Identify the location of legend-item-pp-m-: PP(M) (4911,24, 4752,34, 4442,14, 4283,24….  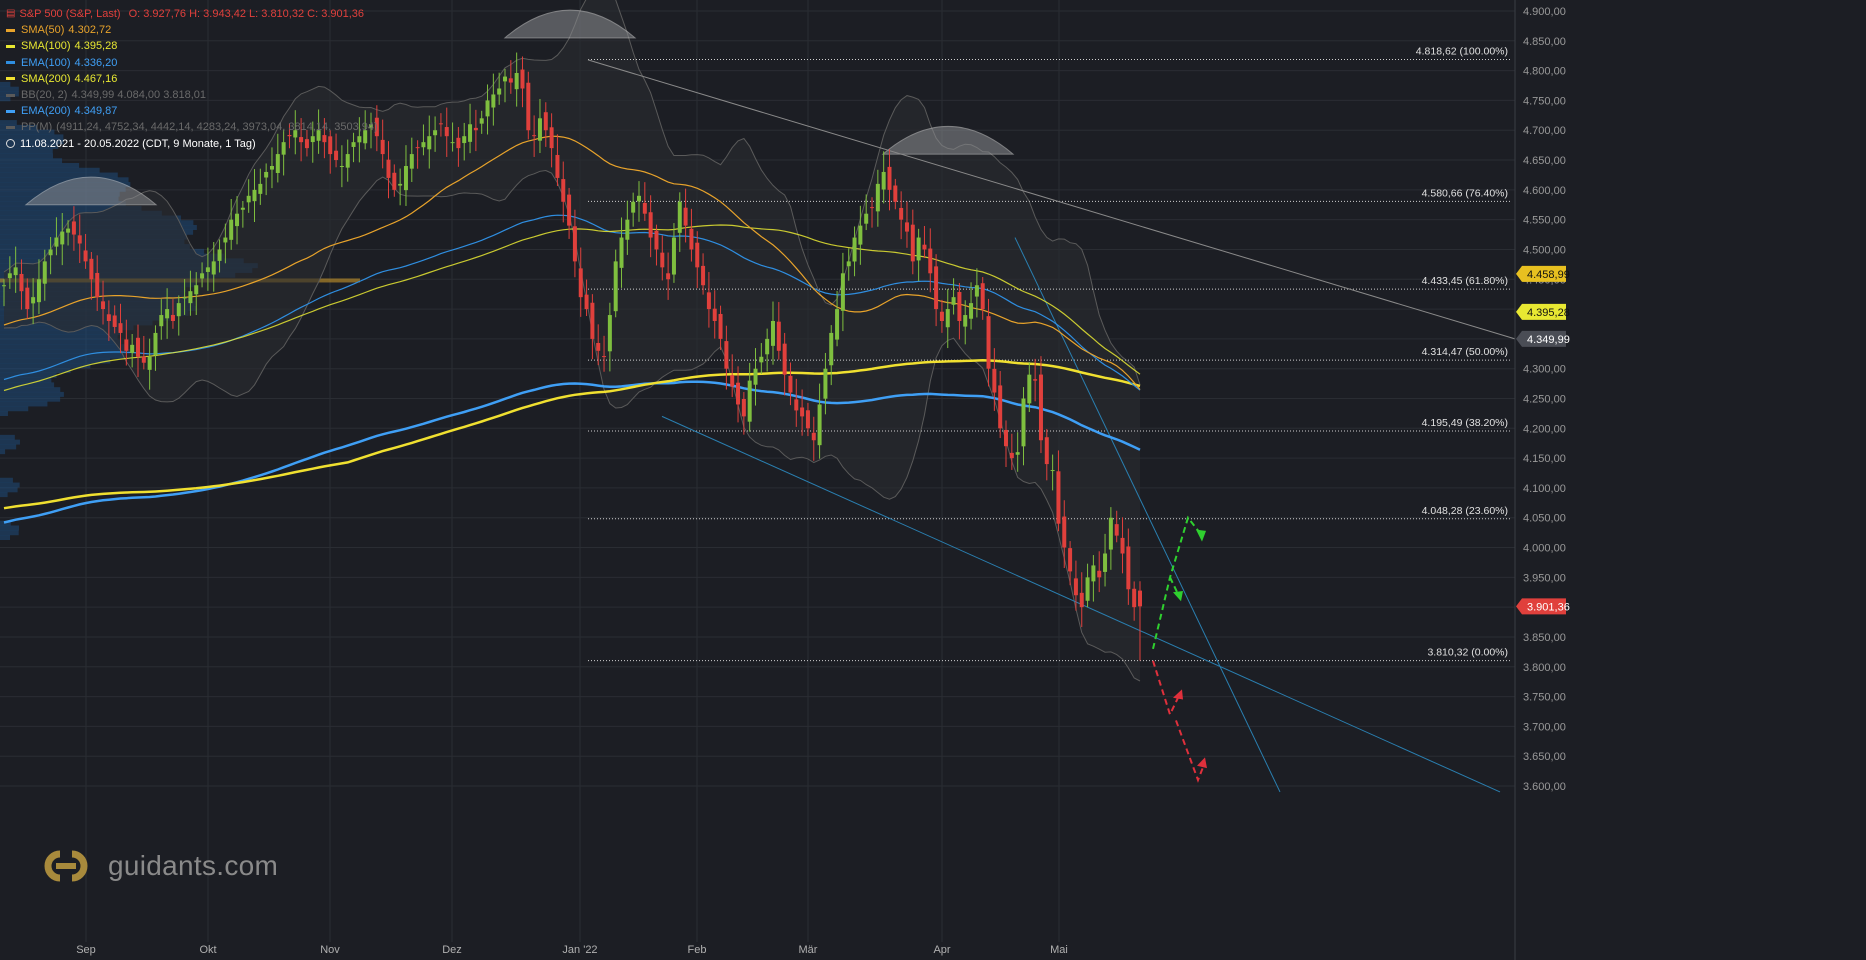
(192, 127).